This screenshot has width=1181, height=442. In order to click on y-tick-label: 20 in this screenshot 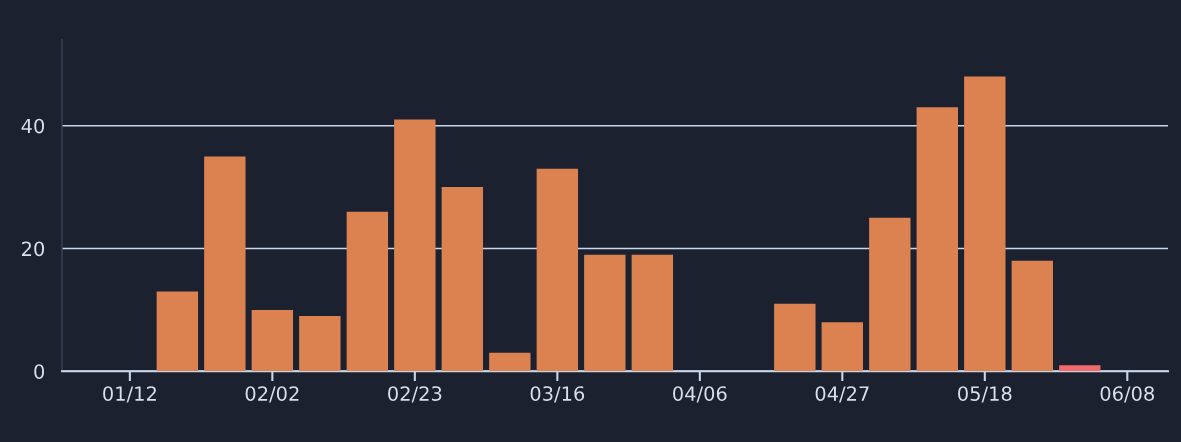, I will do `click(33, 249)`.